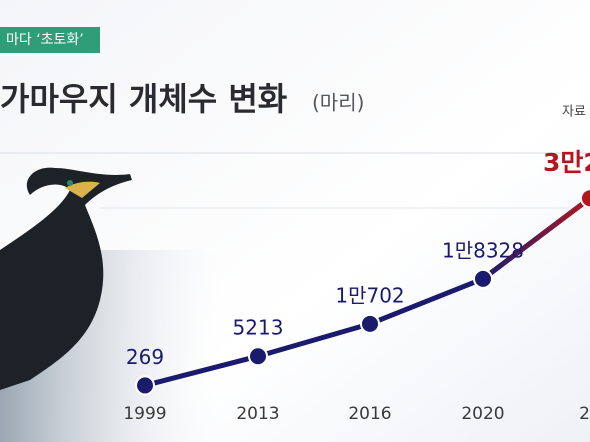  I want to click on tag-background, so click(50, 40).